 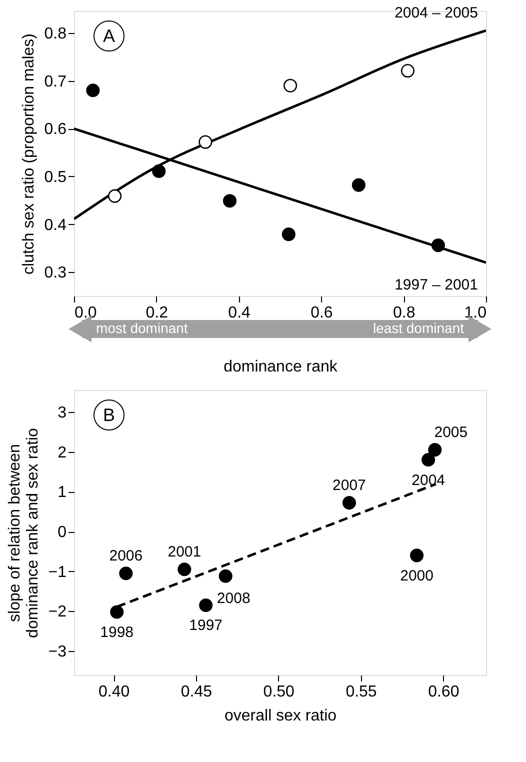 What do you see at coordinates (157, 313) in the screenshot?
I see `x-tick-label: 0.2` at bounding box center [157, 313].